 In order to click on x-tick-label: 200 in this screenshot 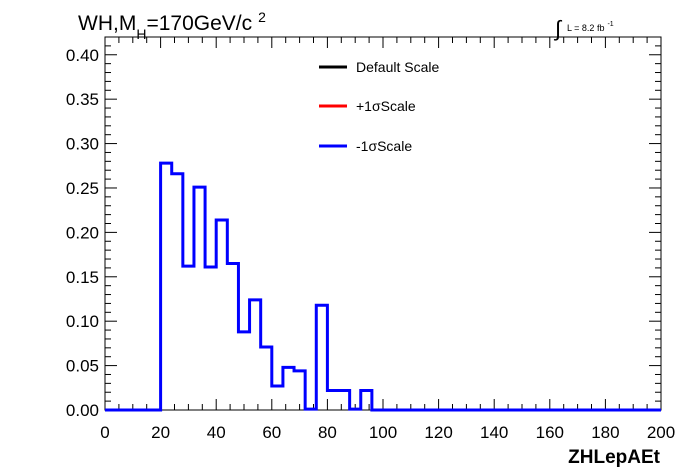, I will do `click(661, 432)`.